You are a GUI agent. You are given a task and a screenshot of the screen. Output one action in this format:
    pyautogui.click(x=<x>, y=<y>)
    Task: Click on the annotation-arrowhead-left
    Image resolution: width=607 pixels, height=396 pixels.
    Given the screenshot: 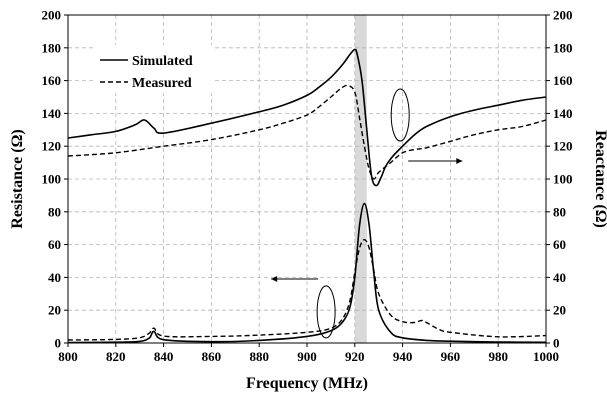 What is the action you would take?
    pyautogui.click(x=274, y=279)
    